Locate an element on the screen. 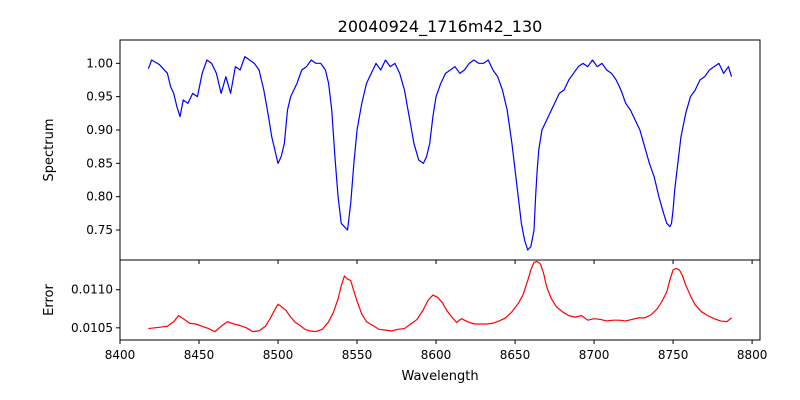 The image size is (800, 400). bottom-x-tick-label: 8500 is located at coordinates (278, 355).